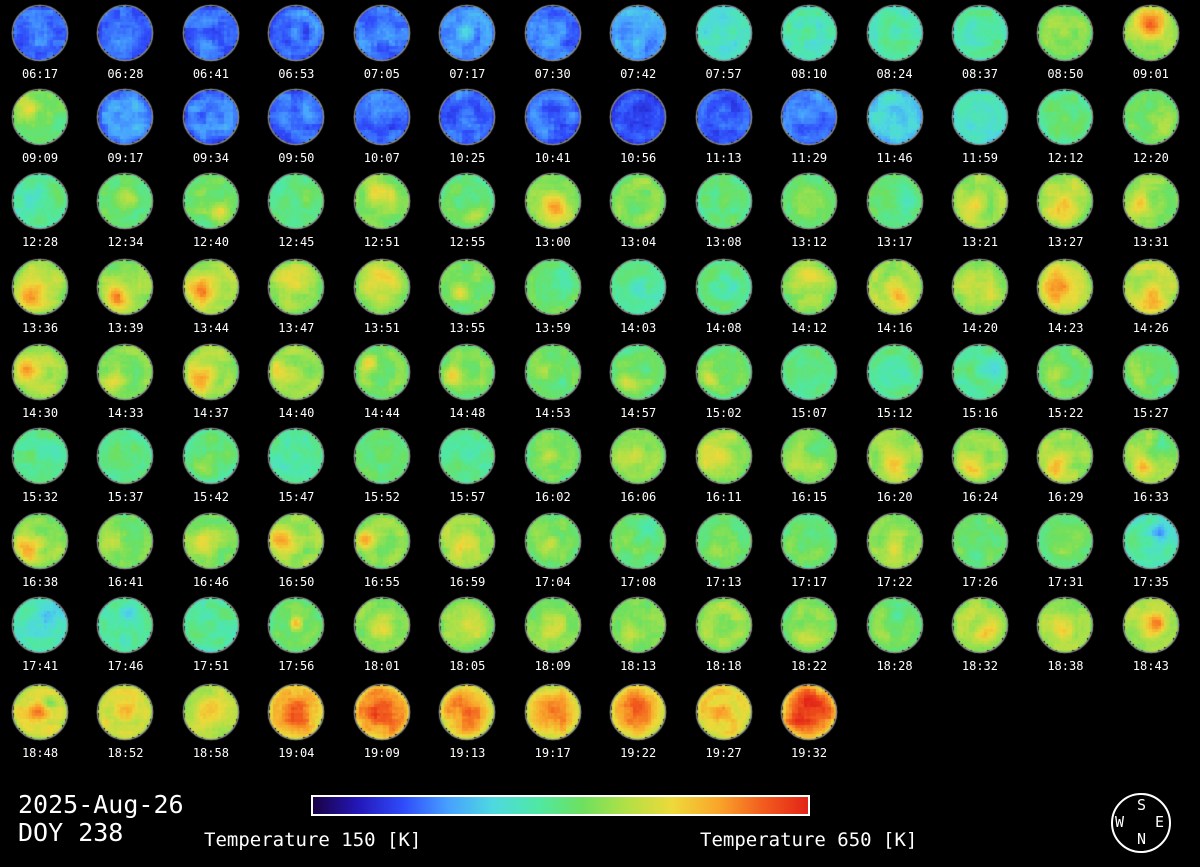 The width and height of the screenshot is (1200, 867). What do you see at coordinates (381, 74) in the screenshot?
I see `disk-time-label: 07:05` at bounding box center [381, 74].